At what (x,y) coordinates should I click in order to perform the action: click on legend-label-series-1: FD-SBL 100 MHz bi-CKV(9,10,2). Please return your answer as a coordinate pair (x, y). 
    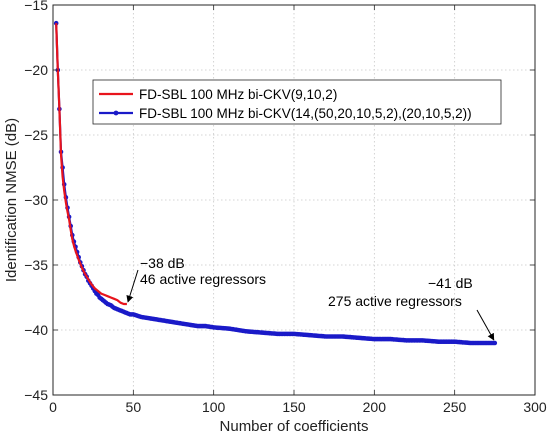
    Looking at the image, I should click on (238, 94).